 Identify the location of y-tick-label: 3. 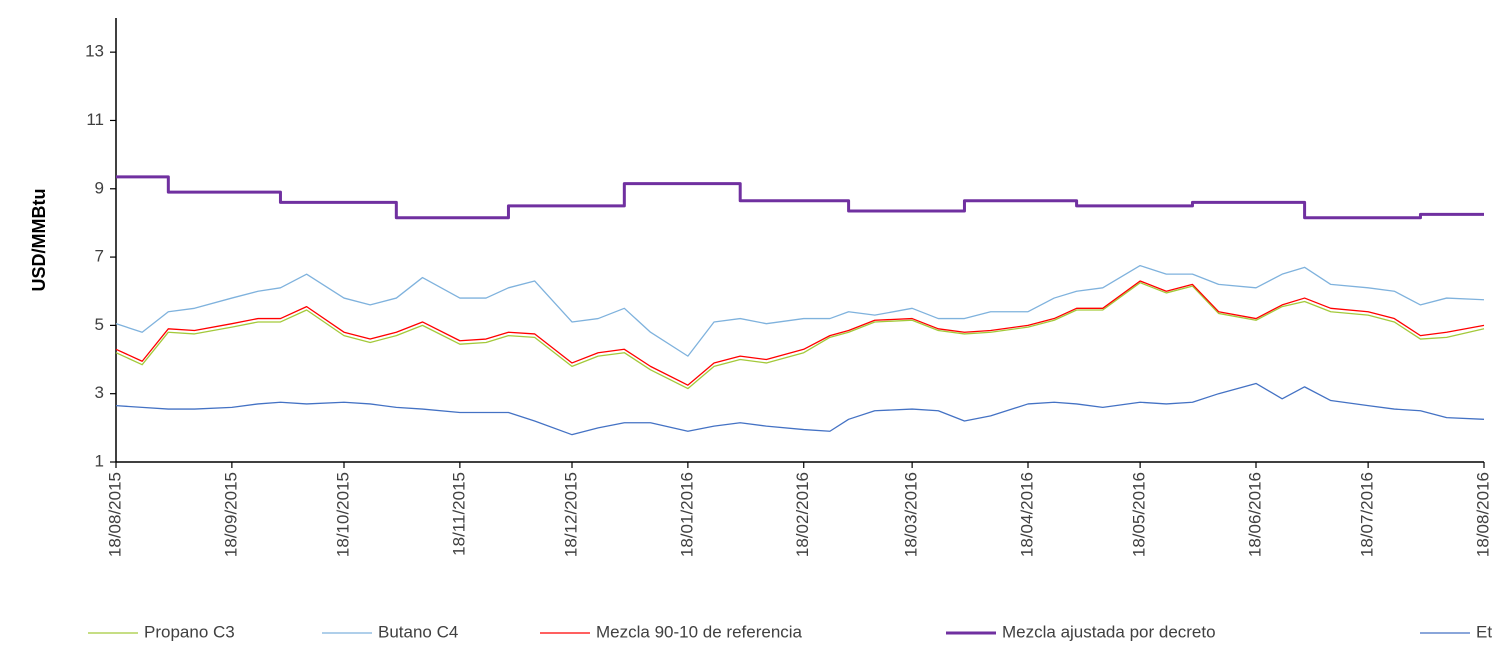
(99, 392).